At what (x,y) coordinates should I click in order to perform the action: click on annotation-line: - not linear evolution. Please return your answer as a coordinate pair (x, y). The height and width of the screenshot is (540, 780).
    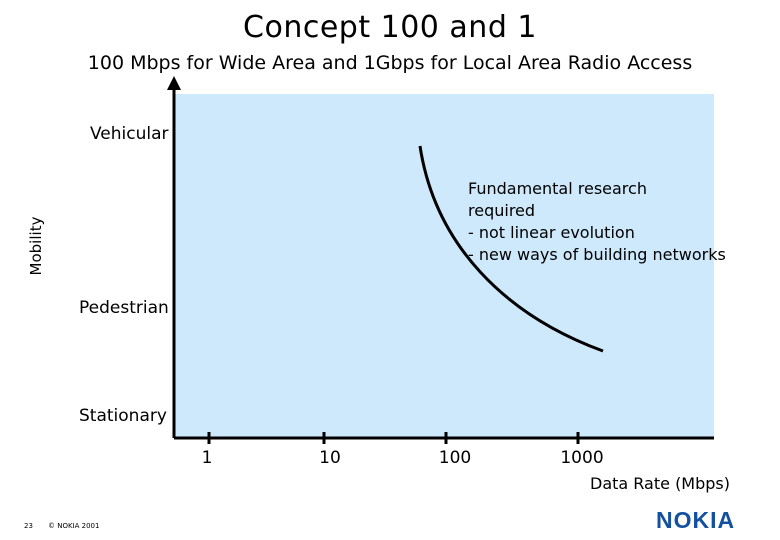
    Looking at the image, I should click on (551, 232).